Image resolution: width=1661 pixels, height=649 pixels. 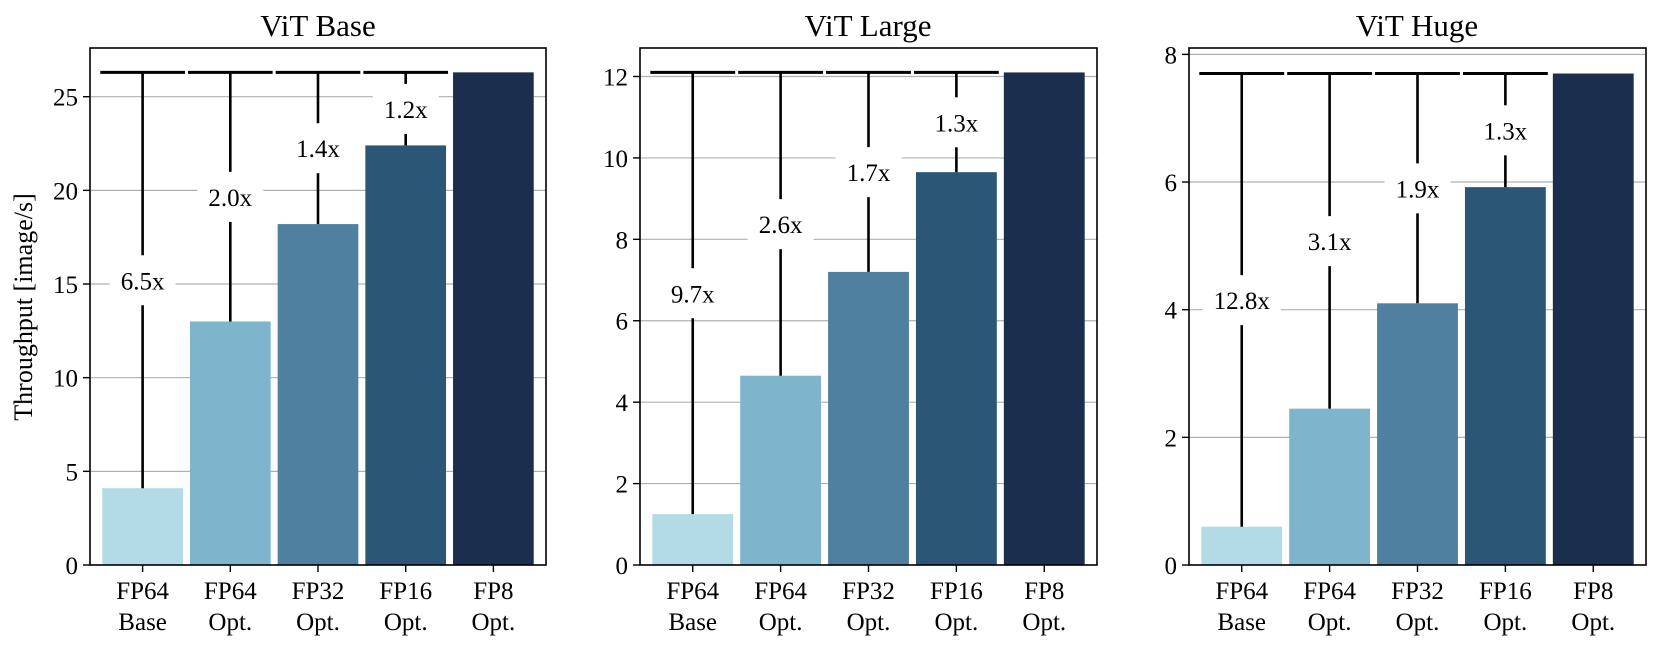 What do you see at coordinates (65, 285) in the screenshot?
I see `y-tick-label: 15` at bounding box center [65, 285].